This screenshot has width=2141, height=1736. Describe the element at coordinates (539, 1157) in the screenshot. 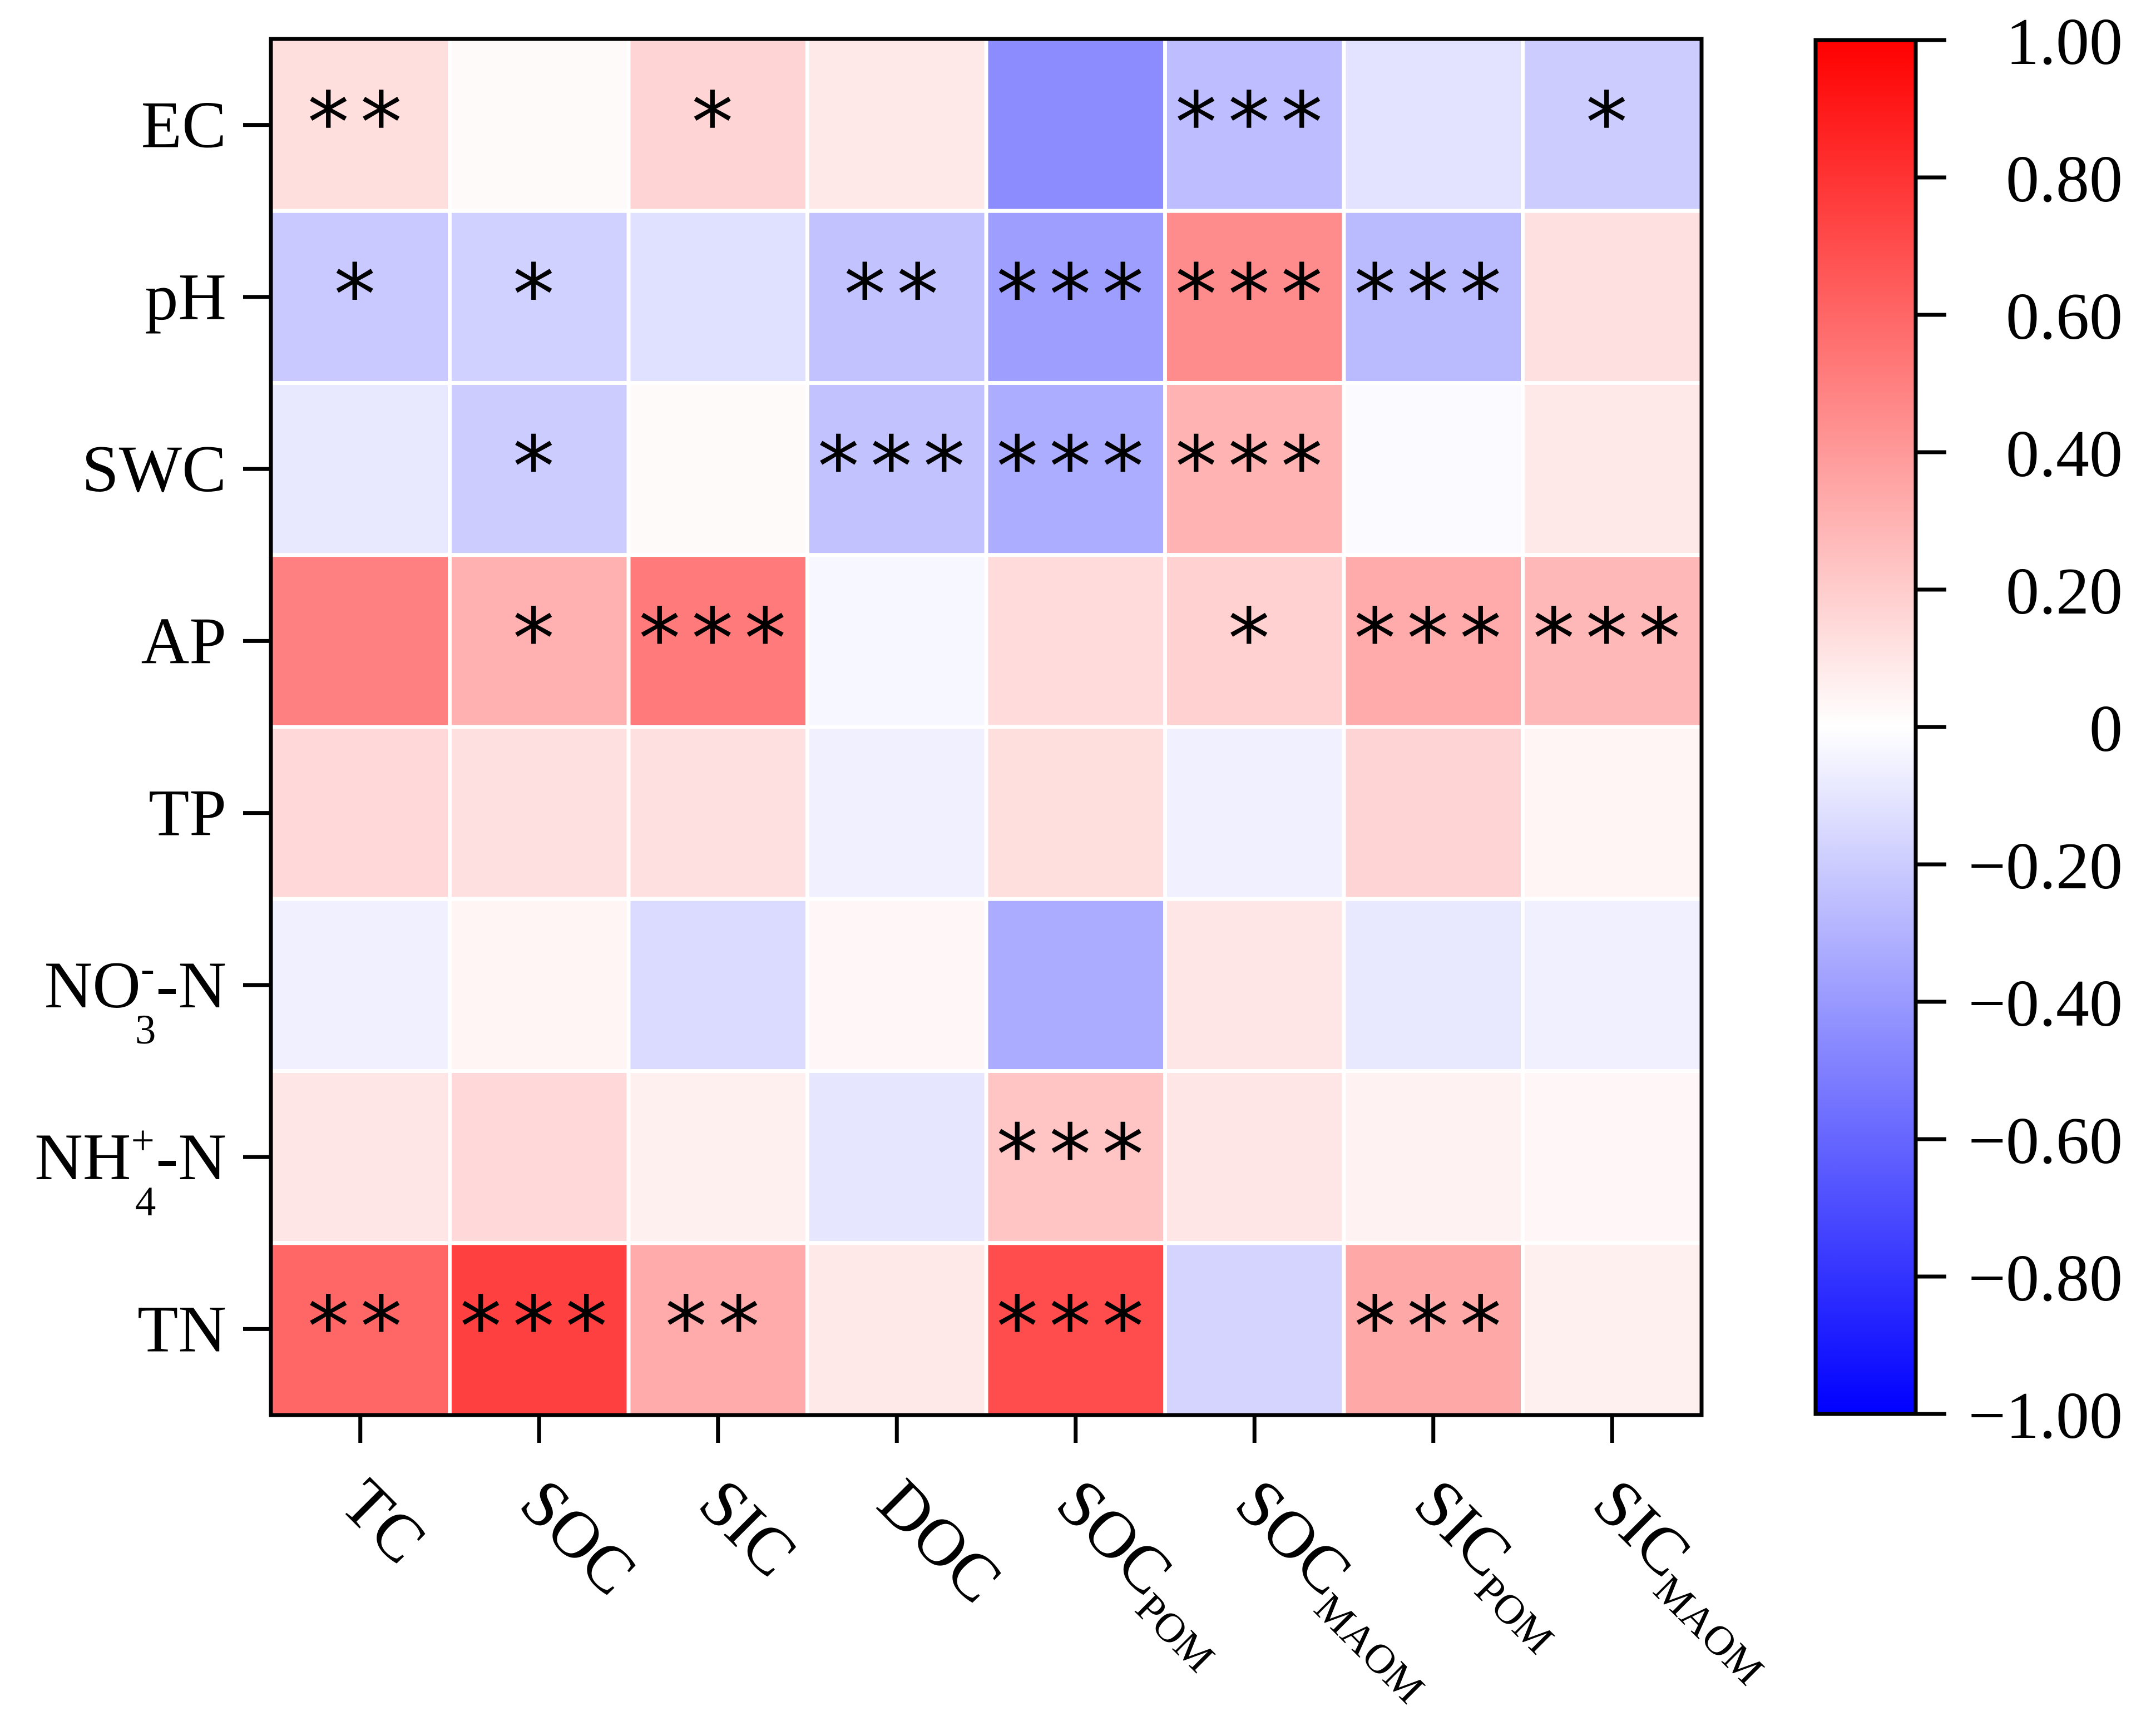

I see `heatmap-cell-nh4-n-soc` at that location.